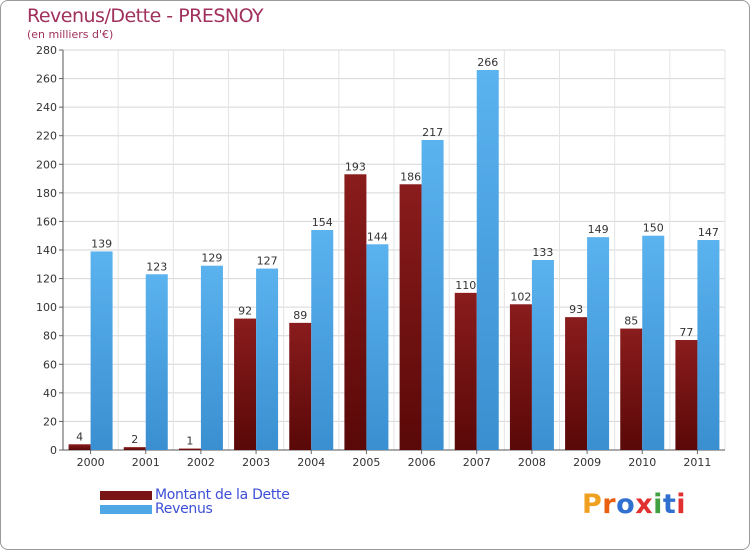  What do you see at coordinates (46, 136) in the screenshot?
I see `y-tick-label: 220` at bounding box center [46, 136].